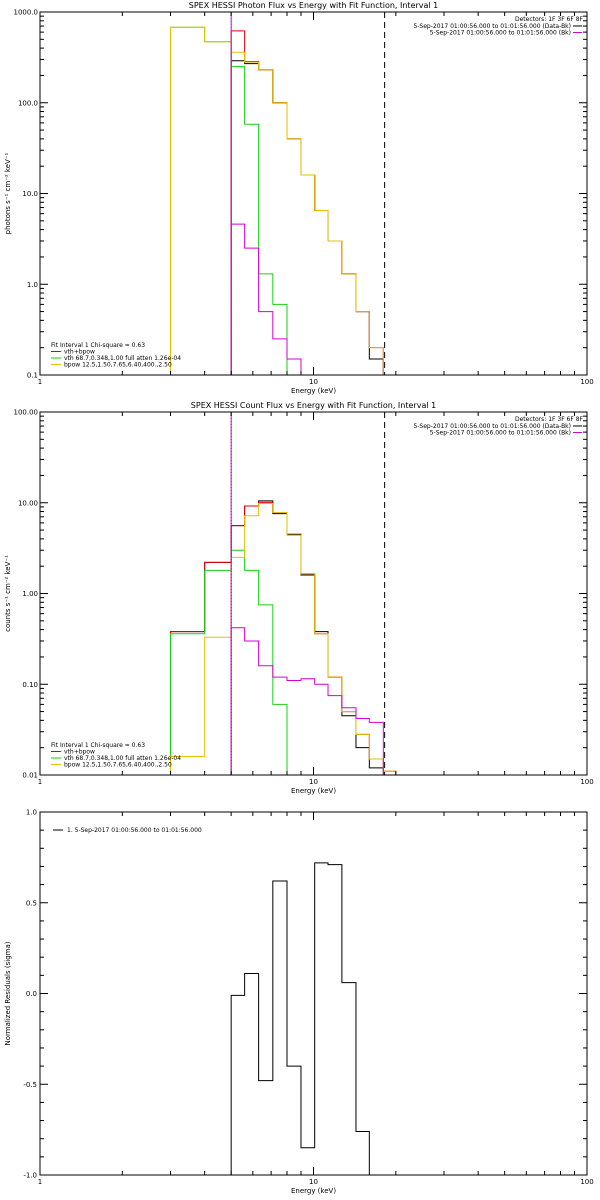  Describe the element at coordinates (26, 413) in the screenshot. I see `y-tick-label: 100.00` at that location.